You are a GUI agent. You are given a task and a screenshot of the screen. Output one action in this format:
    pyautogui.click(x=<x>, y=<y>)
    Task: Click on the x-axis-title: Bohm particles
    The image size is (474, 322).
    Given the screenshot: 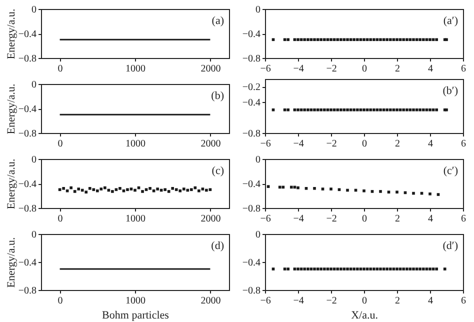 What is the action you would take?
    pyautogui.click(x=135, y=316)
    